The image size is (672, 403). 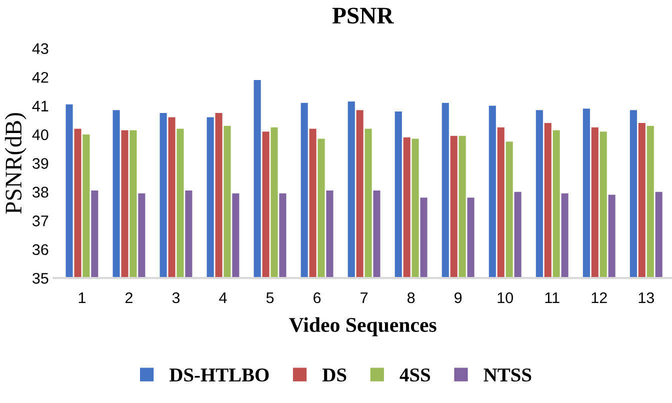 I want to click on x-tick-label: 12, so click(x=599, y=298).